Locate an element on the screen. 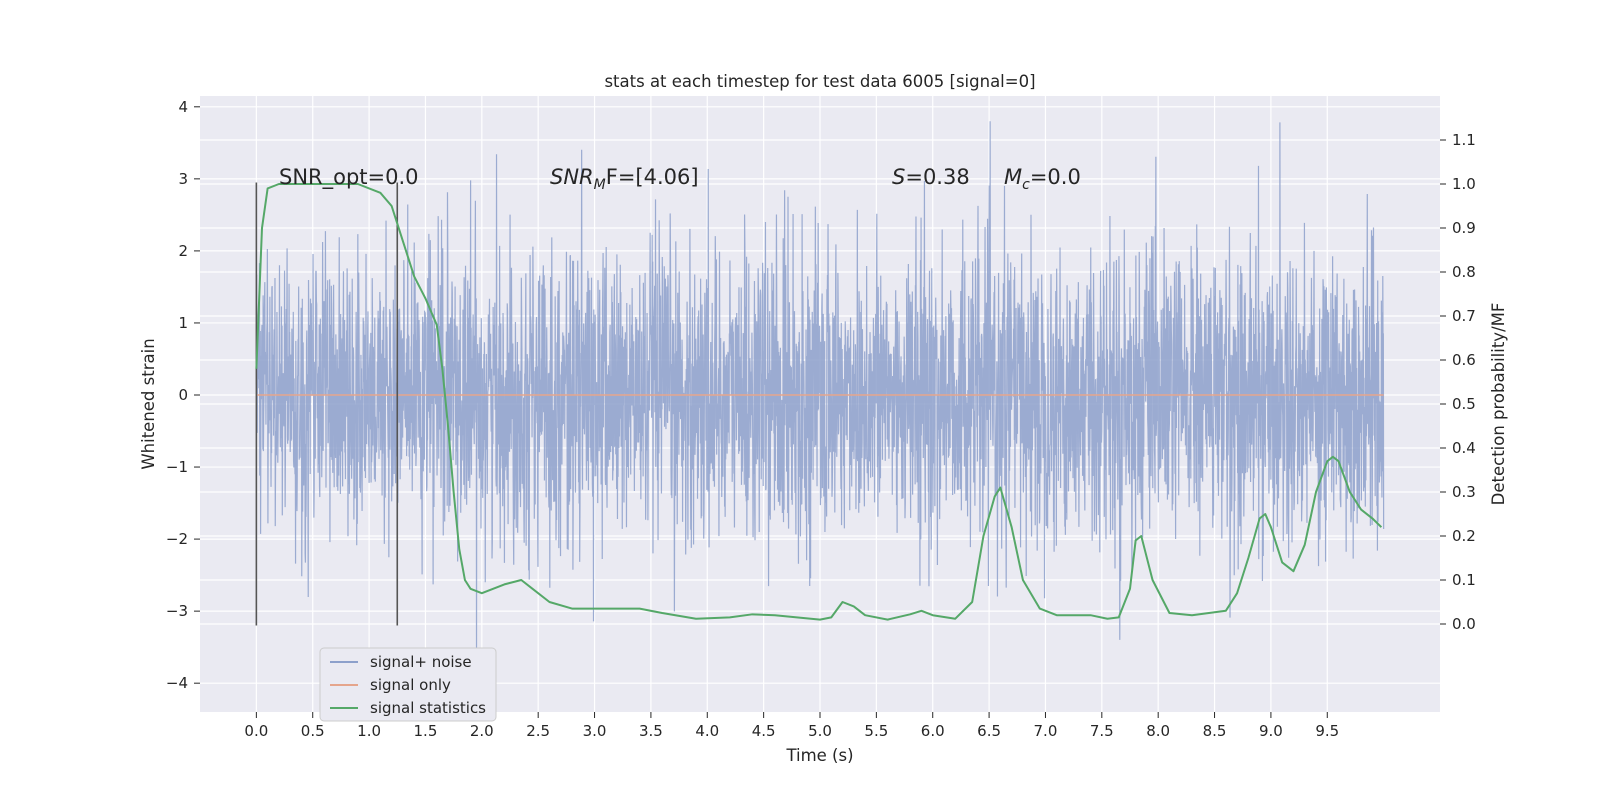 The image size is (1600, 800). y-left-tick-label: −2 is located at coordinates (177, 539).